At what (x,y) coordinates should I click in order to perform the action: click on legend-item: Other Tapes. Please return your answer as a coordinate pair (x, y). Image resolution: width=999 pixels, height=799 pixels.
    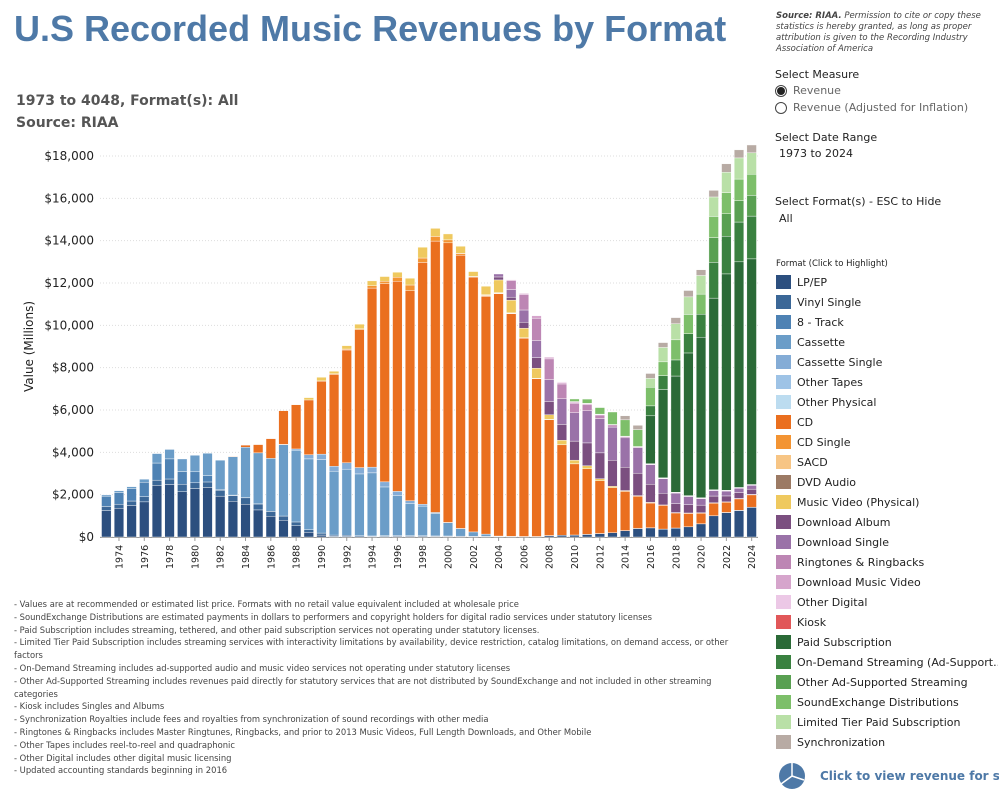
    Looking at the image, I should click on (887, 382).